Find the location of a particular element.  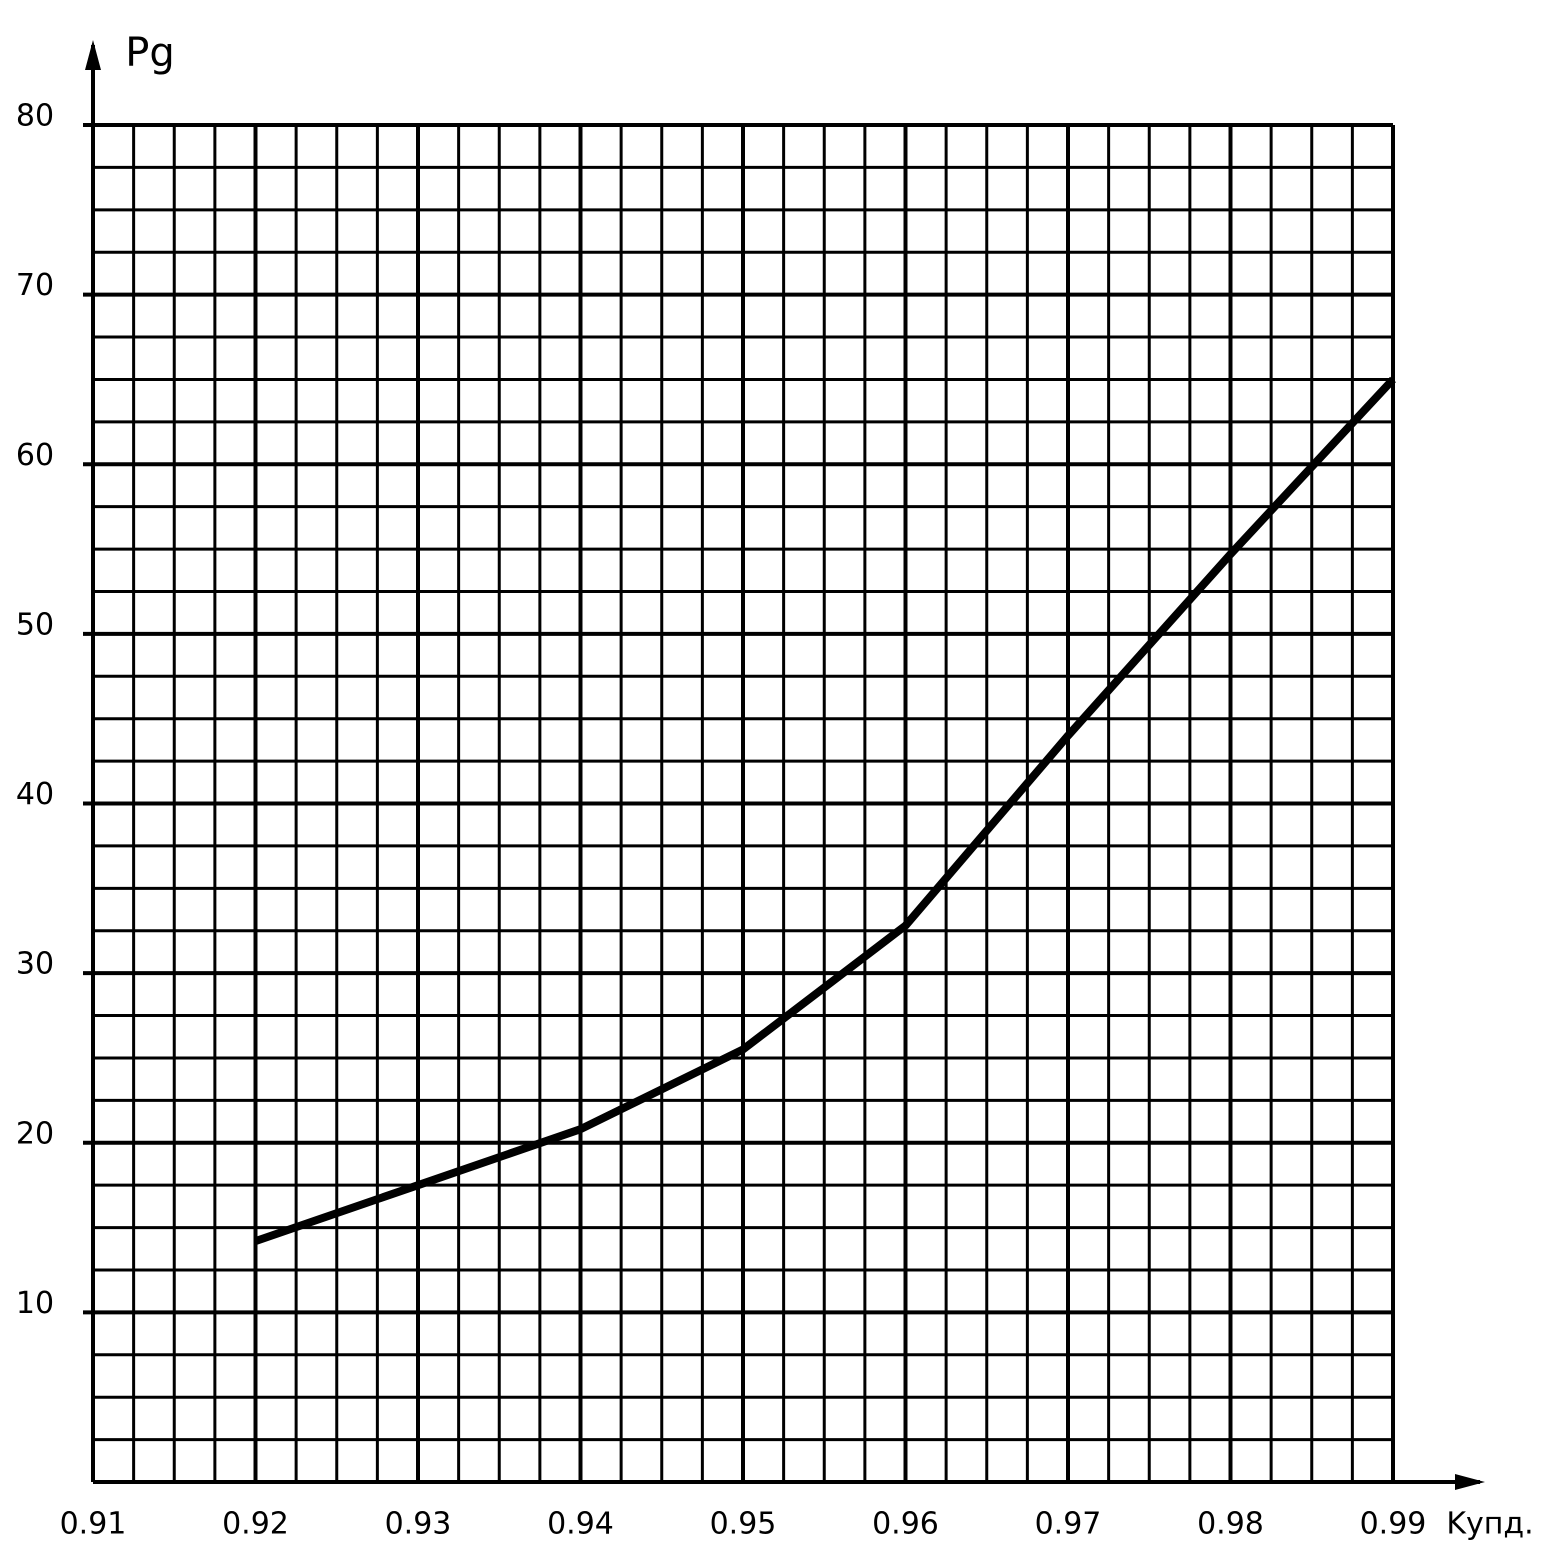

x-tick-label: 0.93 is located at coordinates (418, 1524).